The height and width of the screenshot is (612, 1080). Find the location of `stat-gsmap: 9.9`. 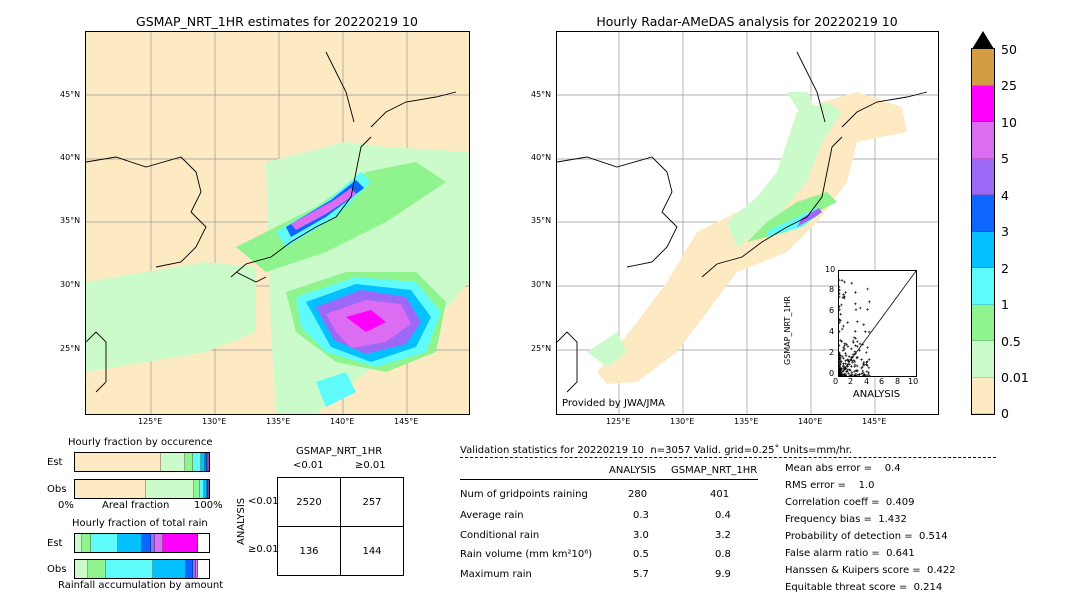

stat-gsmap: 9.9 is located at coordinates (723, 574).